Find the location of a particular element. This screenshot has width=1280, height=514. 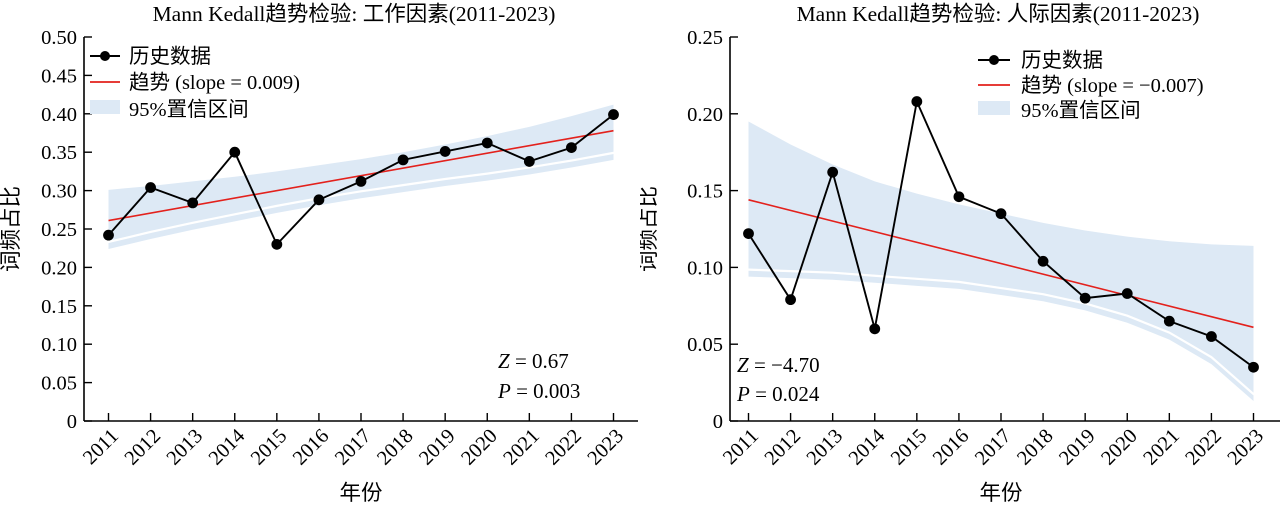

legend-trend-label: 趋势 (slope = −0.007) is located at coordinates (1112, 85).